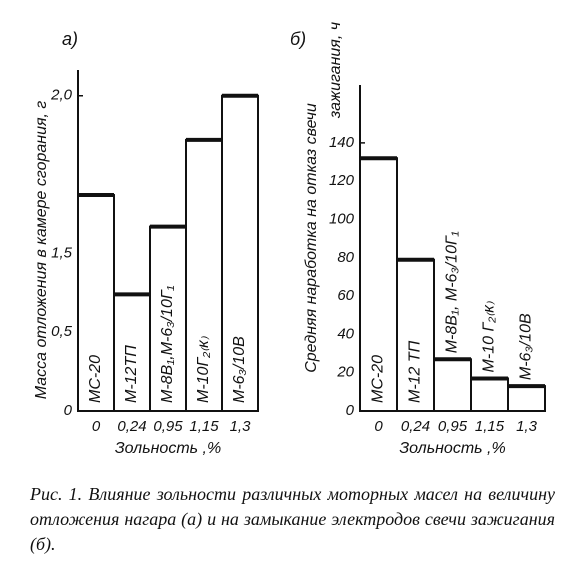 This screenshot has width=565, height=563. I want to click on y-axis-label: Средняя наработка на отказ свечи, so click(311, 238).